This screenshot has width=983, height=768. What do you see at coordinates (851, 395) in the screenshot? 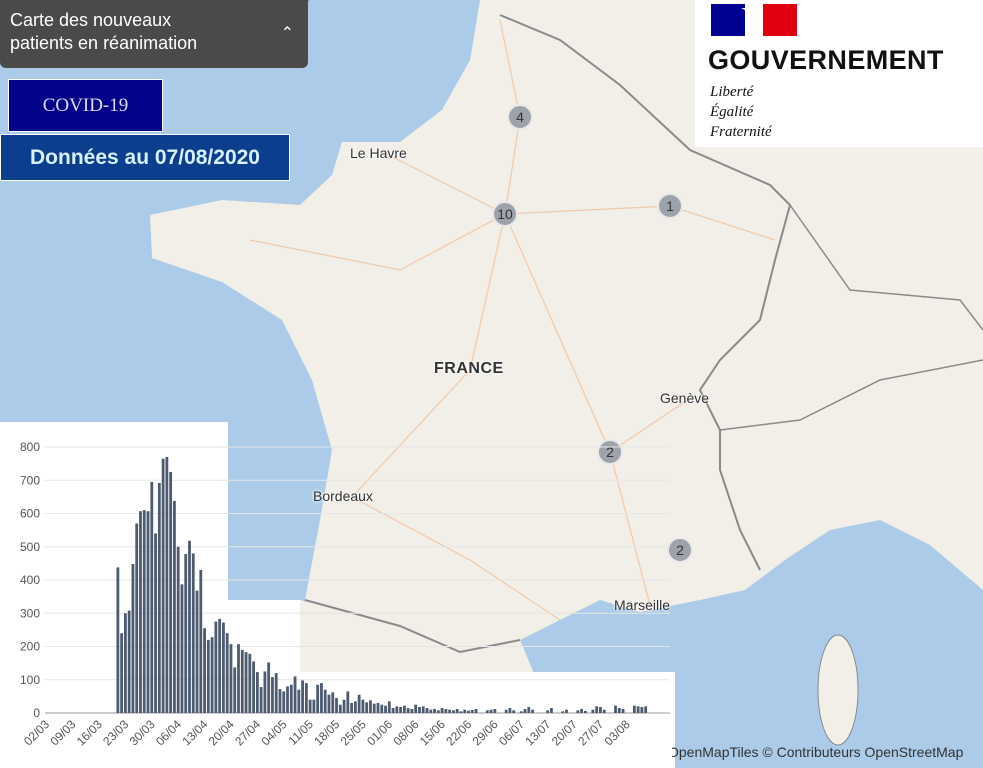
I see `italy-border` at bounding box center [851, 395].